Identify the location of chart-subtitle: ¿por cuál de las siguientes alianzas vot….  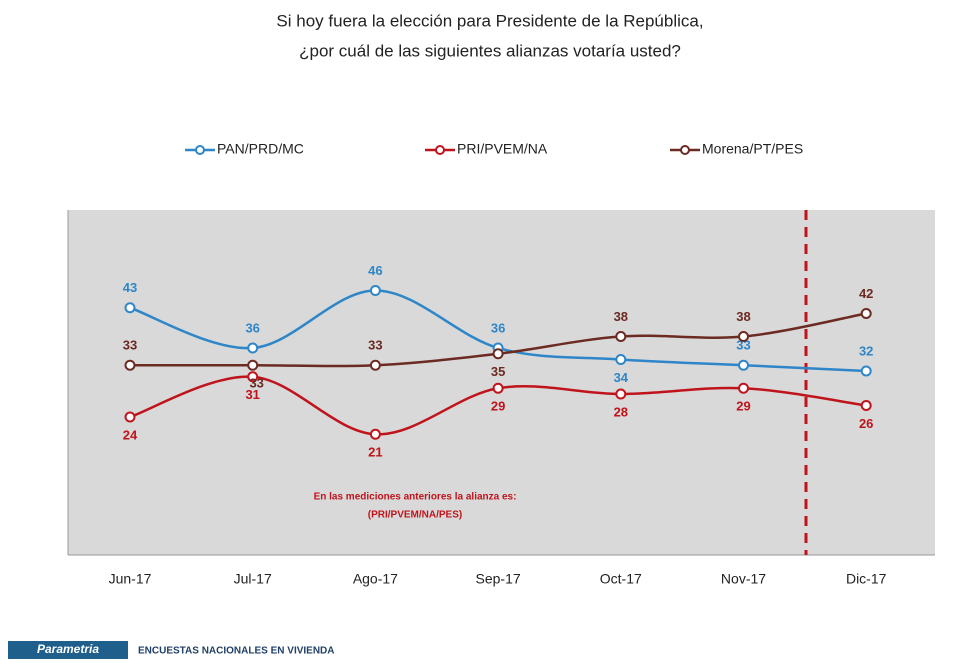
(490, 50).